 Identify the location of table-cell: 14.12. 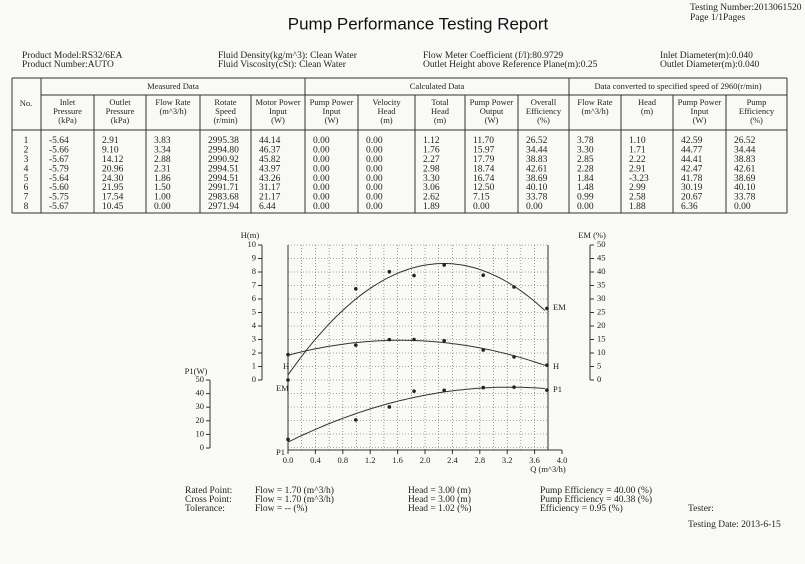
(113, 160).